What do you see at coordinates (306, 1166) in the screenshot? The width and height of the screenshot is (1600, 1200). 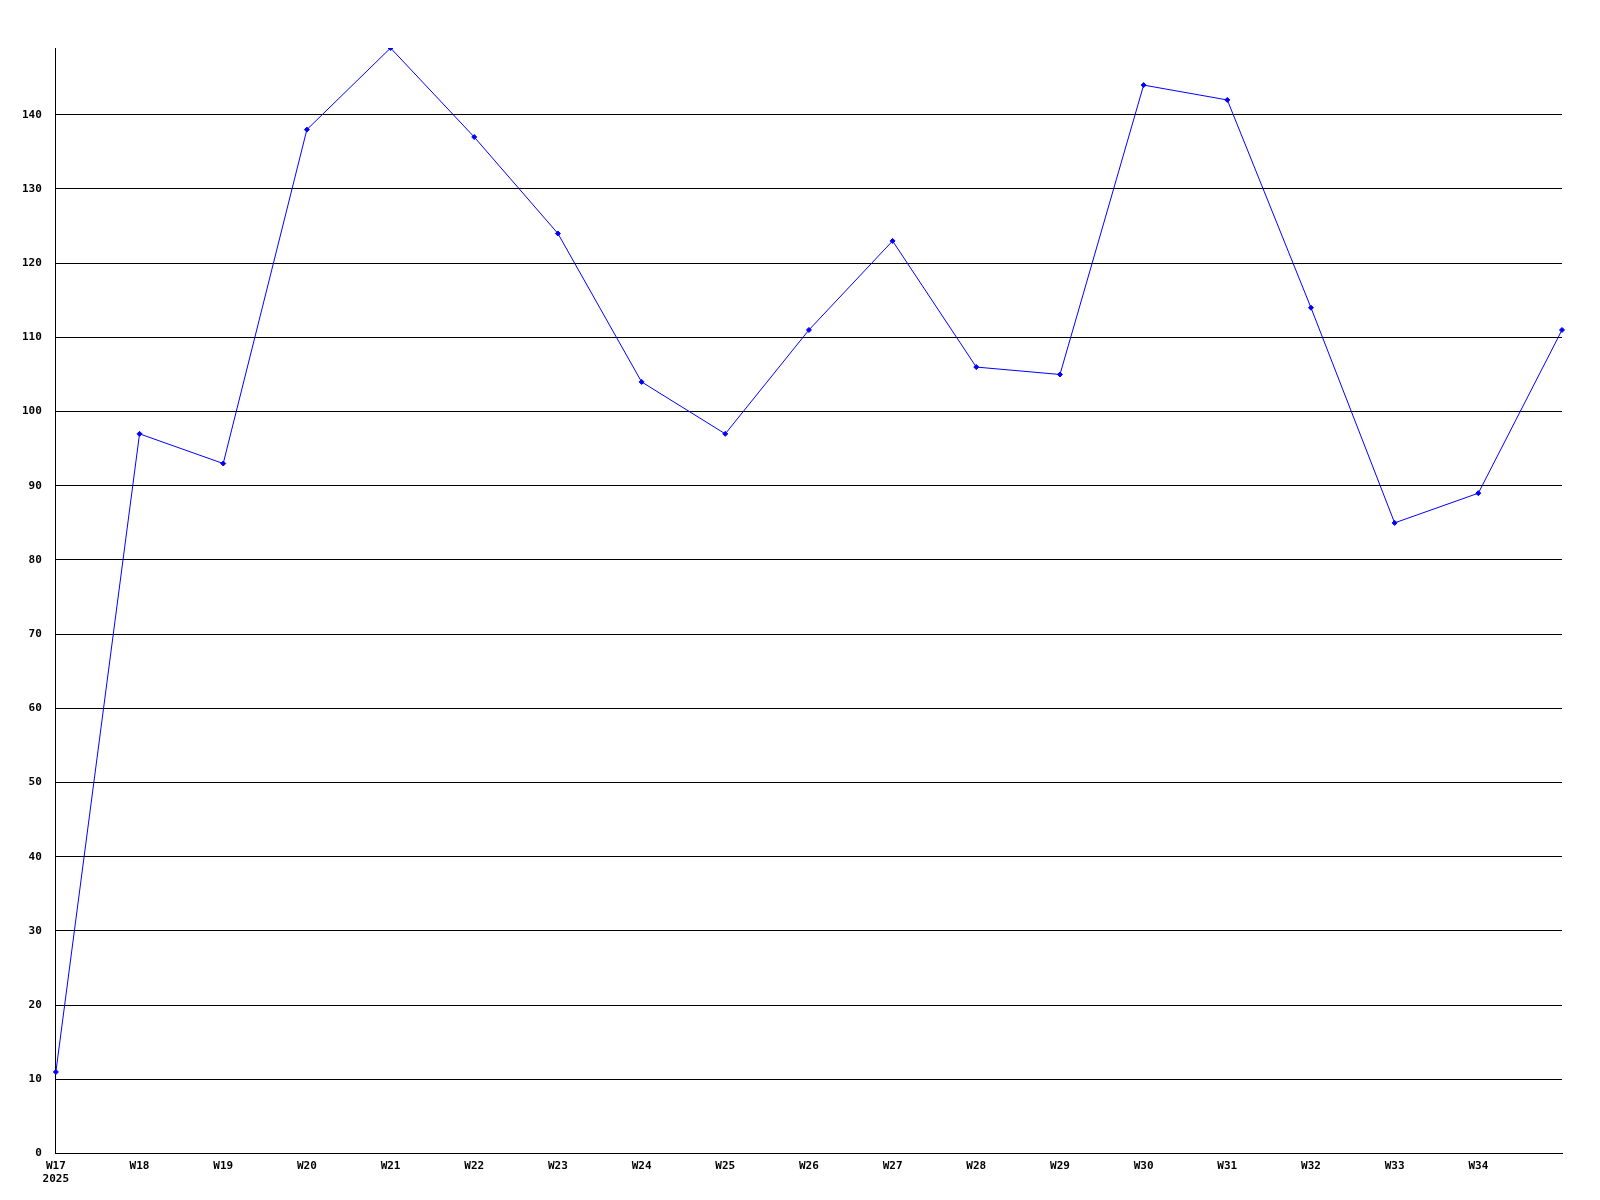 I see `x-tick-label: W20` at bounding box center [306, 1166].